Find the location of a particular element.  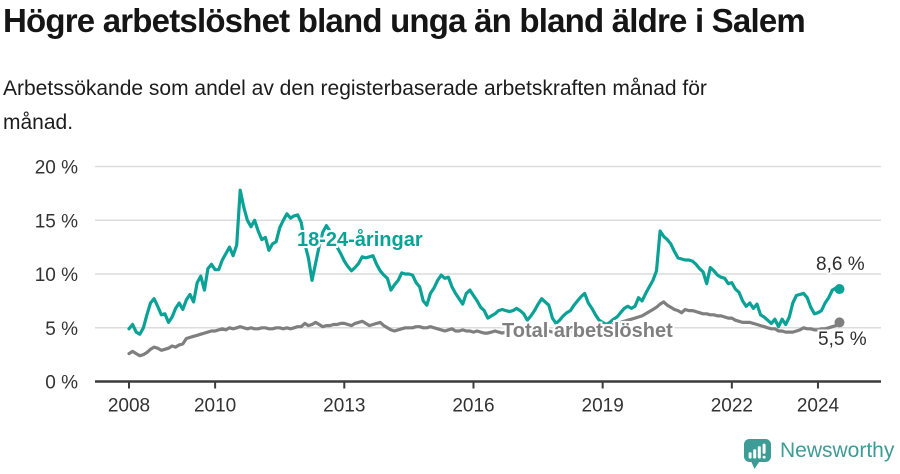

x-axis-tick-label: 2024 is located at coordinates (818, 406).